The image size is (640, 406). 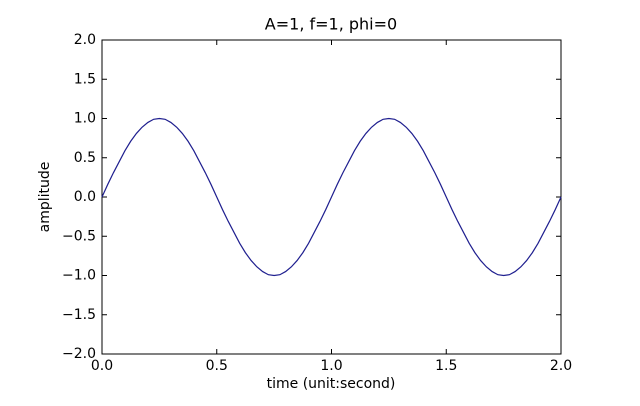 I want to click on x-tick-label: 0.5, so click(x=217, y=366).